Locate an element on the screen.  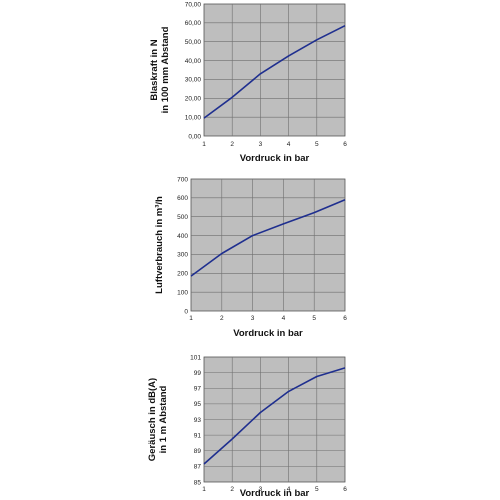
y-tick-label: 0 is located at coordinates (186, 311).